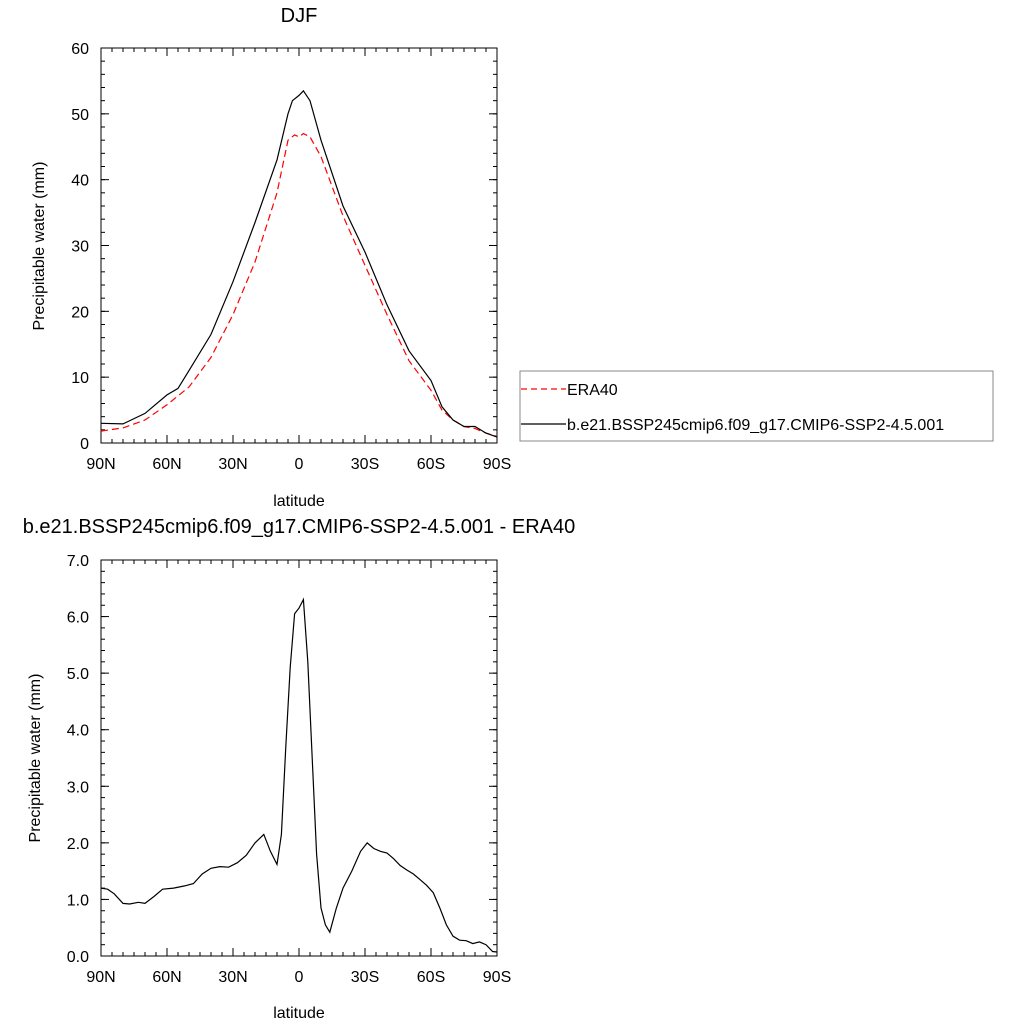 The width and height of the screenshot is (1024, 1024). Describe the element at coordinates (35, 758) in the screenshot. I see `y-axis-label-bottom: Precipitable water (mm)` at that location.